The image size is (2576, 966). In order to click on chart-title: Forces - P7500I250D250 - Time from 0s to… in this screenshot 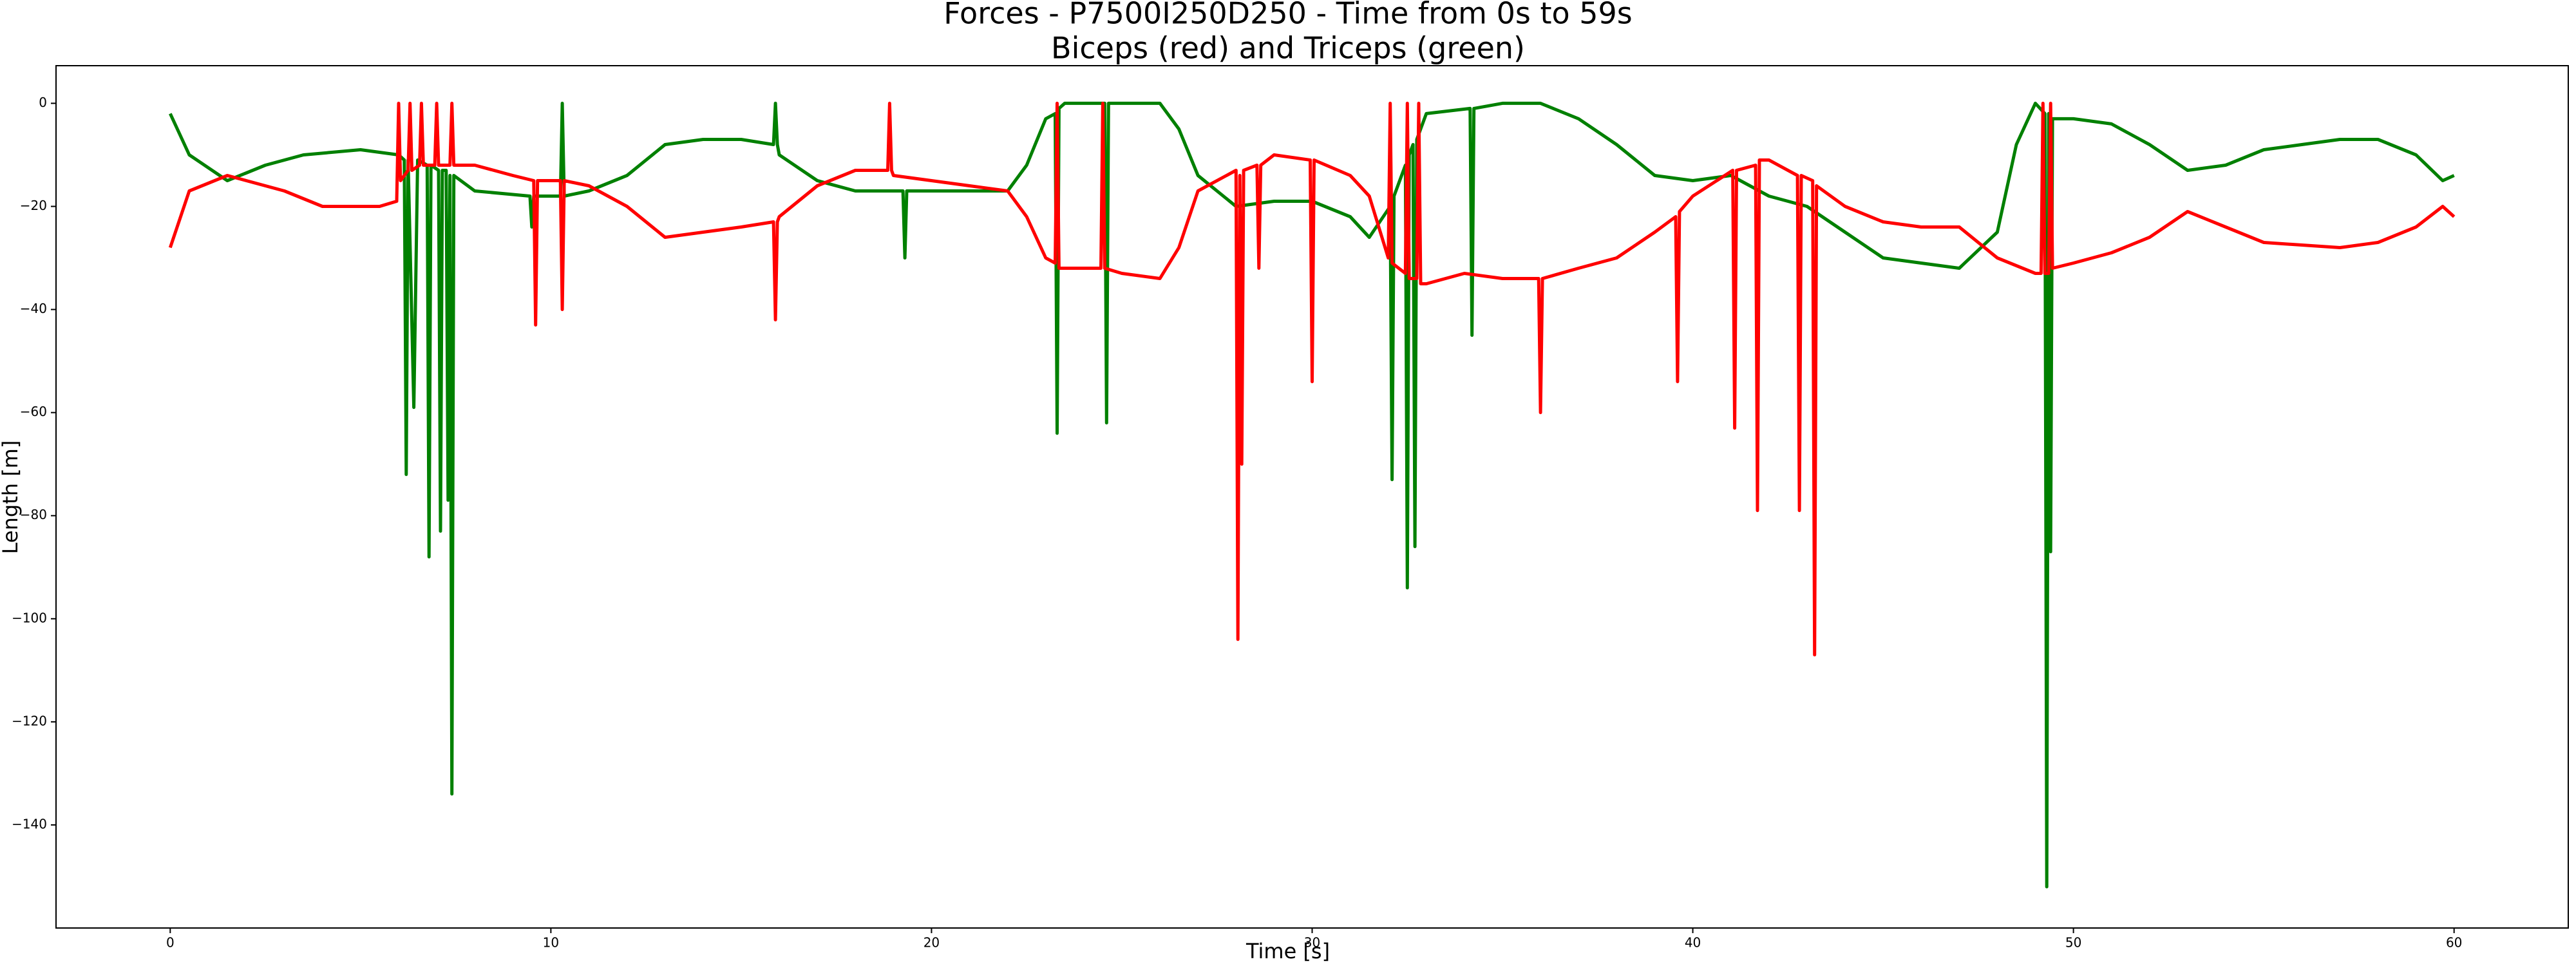, I will do `click(1288, 15)`.